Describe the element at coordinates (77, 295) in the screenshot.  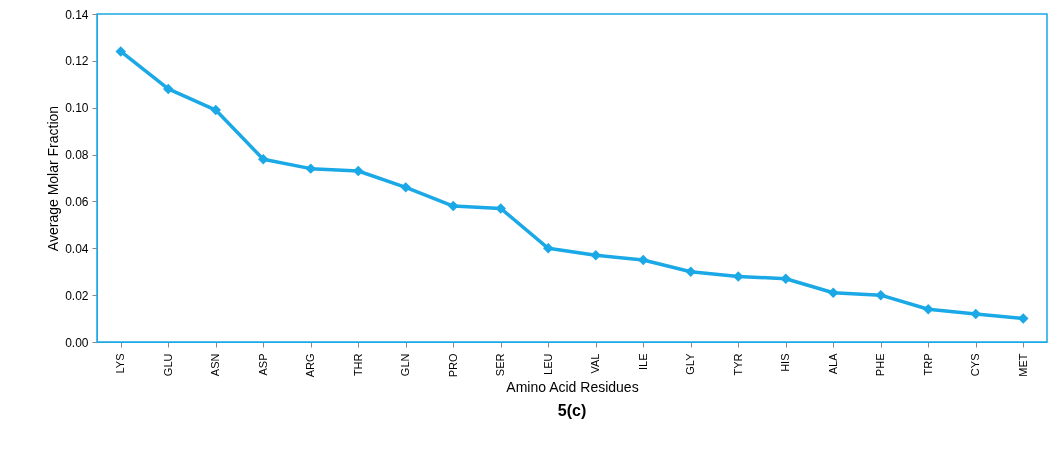
I see `y-tick-label: 0.02` at that location.